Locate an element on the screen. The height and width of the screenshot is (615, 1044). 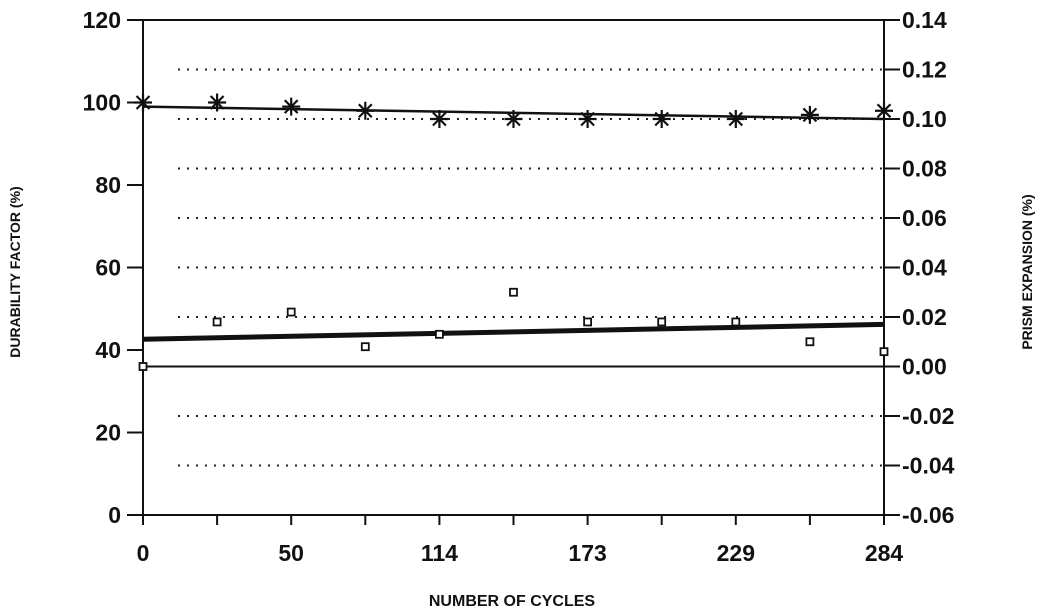
y-tick-label: 60 is located at coordinates (108, 268).